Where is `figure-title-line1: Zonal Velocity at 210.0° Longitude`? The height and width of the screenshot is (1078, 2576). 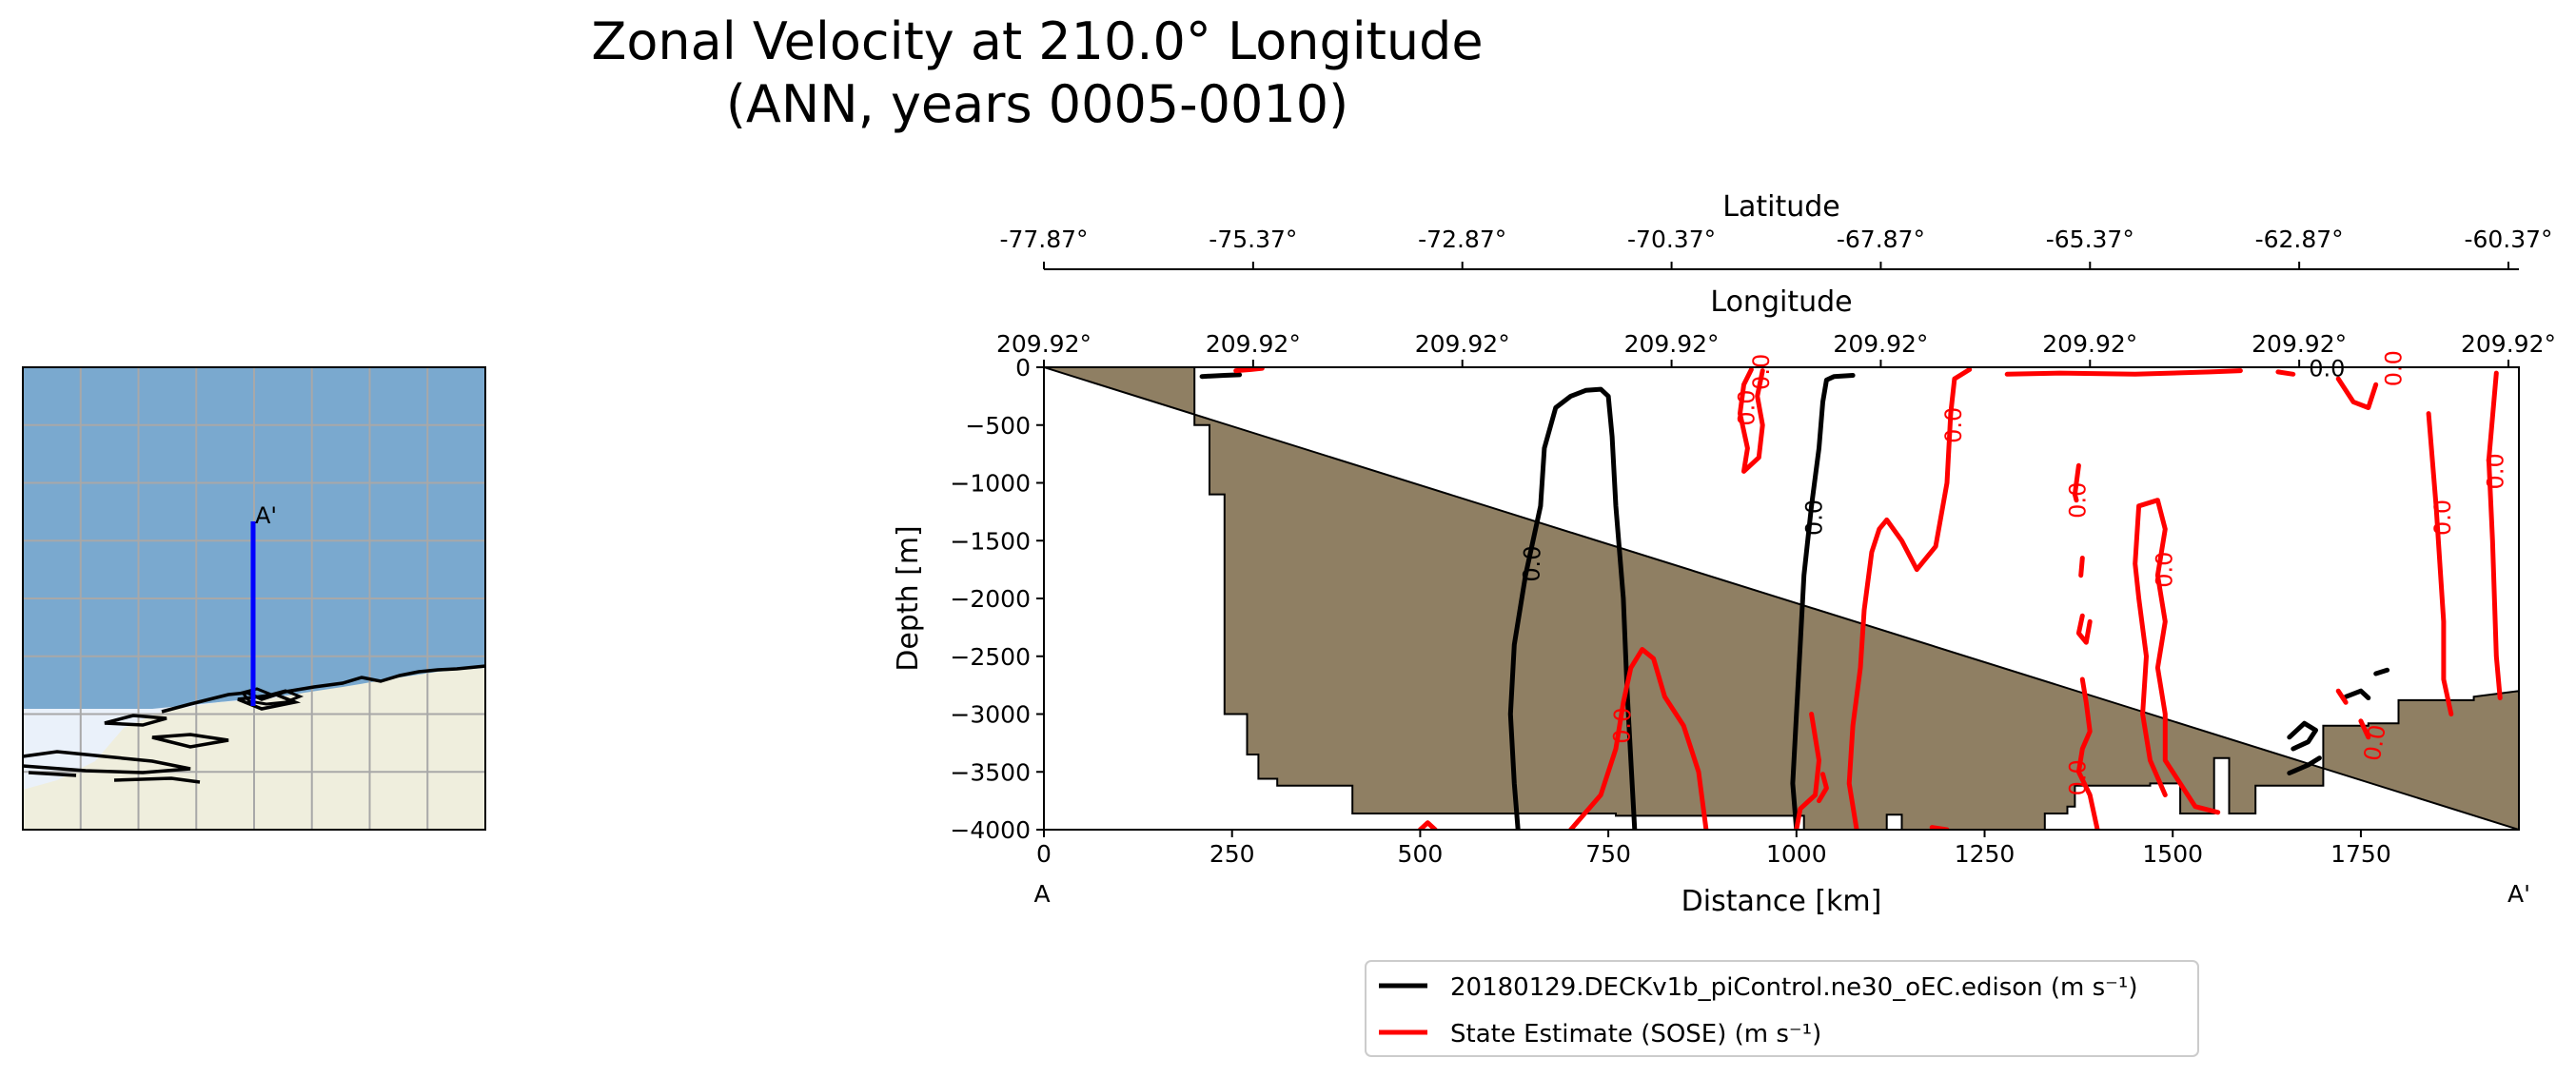 figure-title-line1: Zonal Velocity at 210.0° Longitude is located at coordinates (1037, 41).